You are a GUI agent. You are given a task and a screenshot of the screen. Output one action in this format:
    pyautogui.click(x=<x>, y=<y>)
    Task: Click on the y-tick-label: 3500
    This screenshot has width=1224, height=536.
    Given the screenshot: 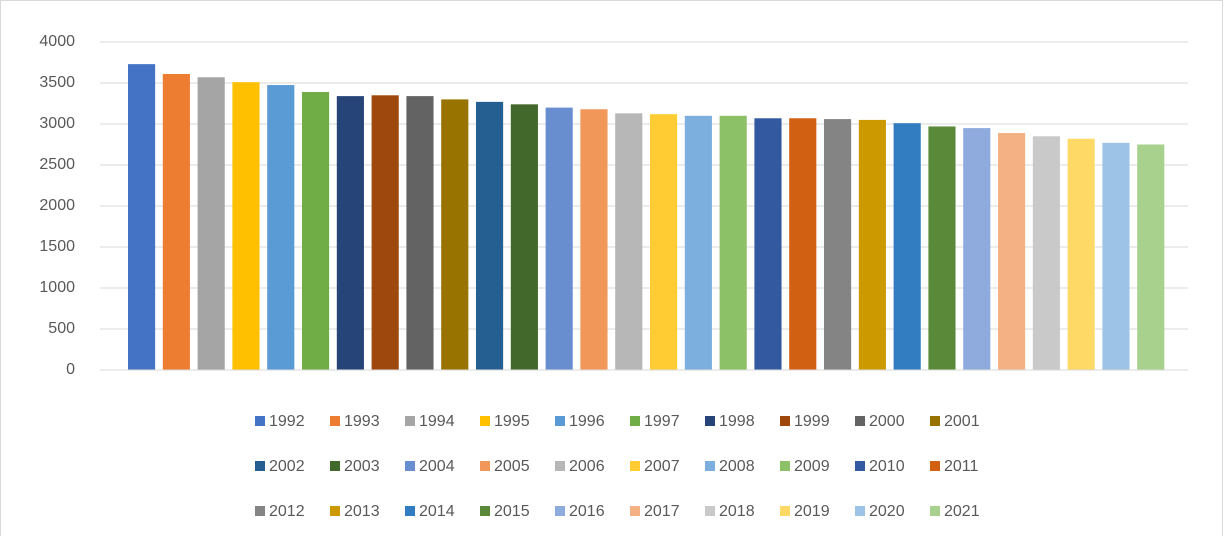 What is the action you would take?
    pyautogui.click(x=57, y=82)
    